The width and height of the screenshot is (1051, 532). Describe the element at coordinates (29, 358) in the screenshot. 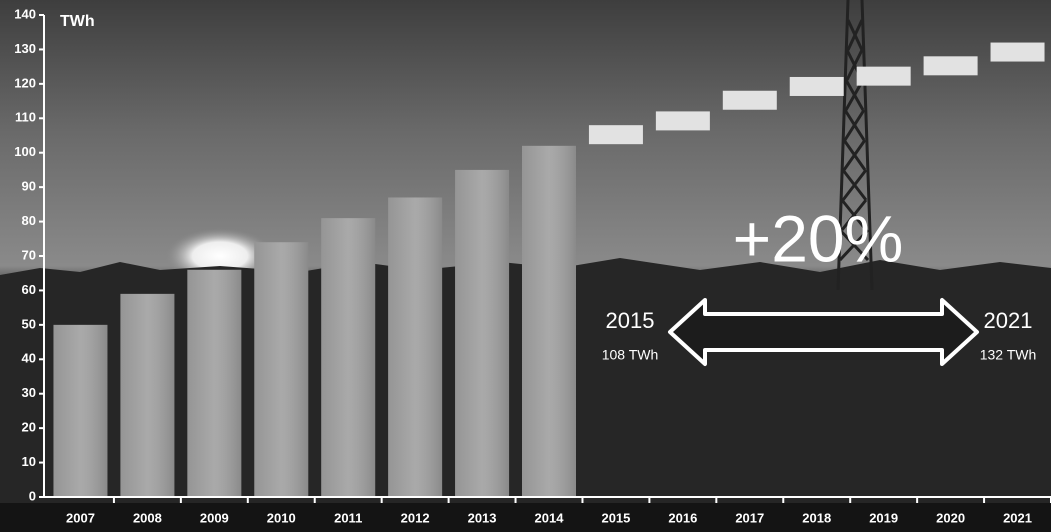

I see `y-tick-label: 40` at that location.